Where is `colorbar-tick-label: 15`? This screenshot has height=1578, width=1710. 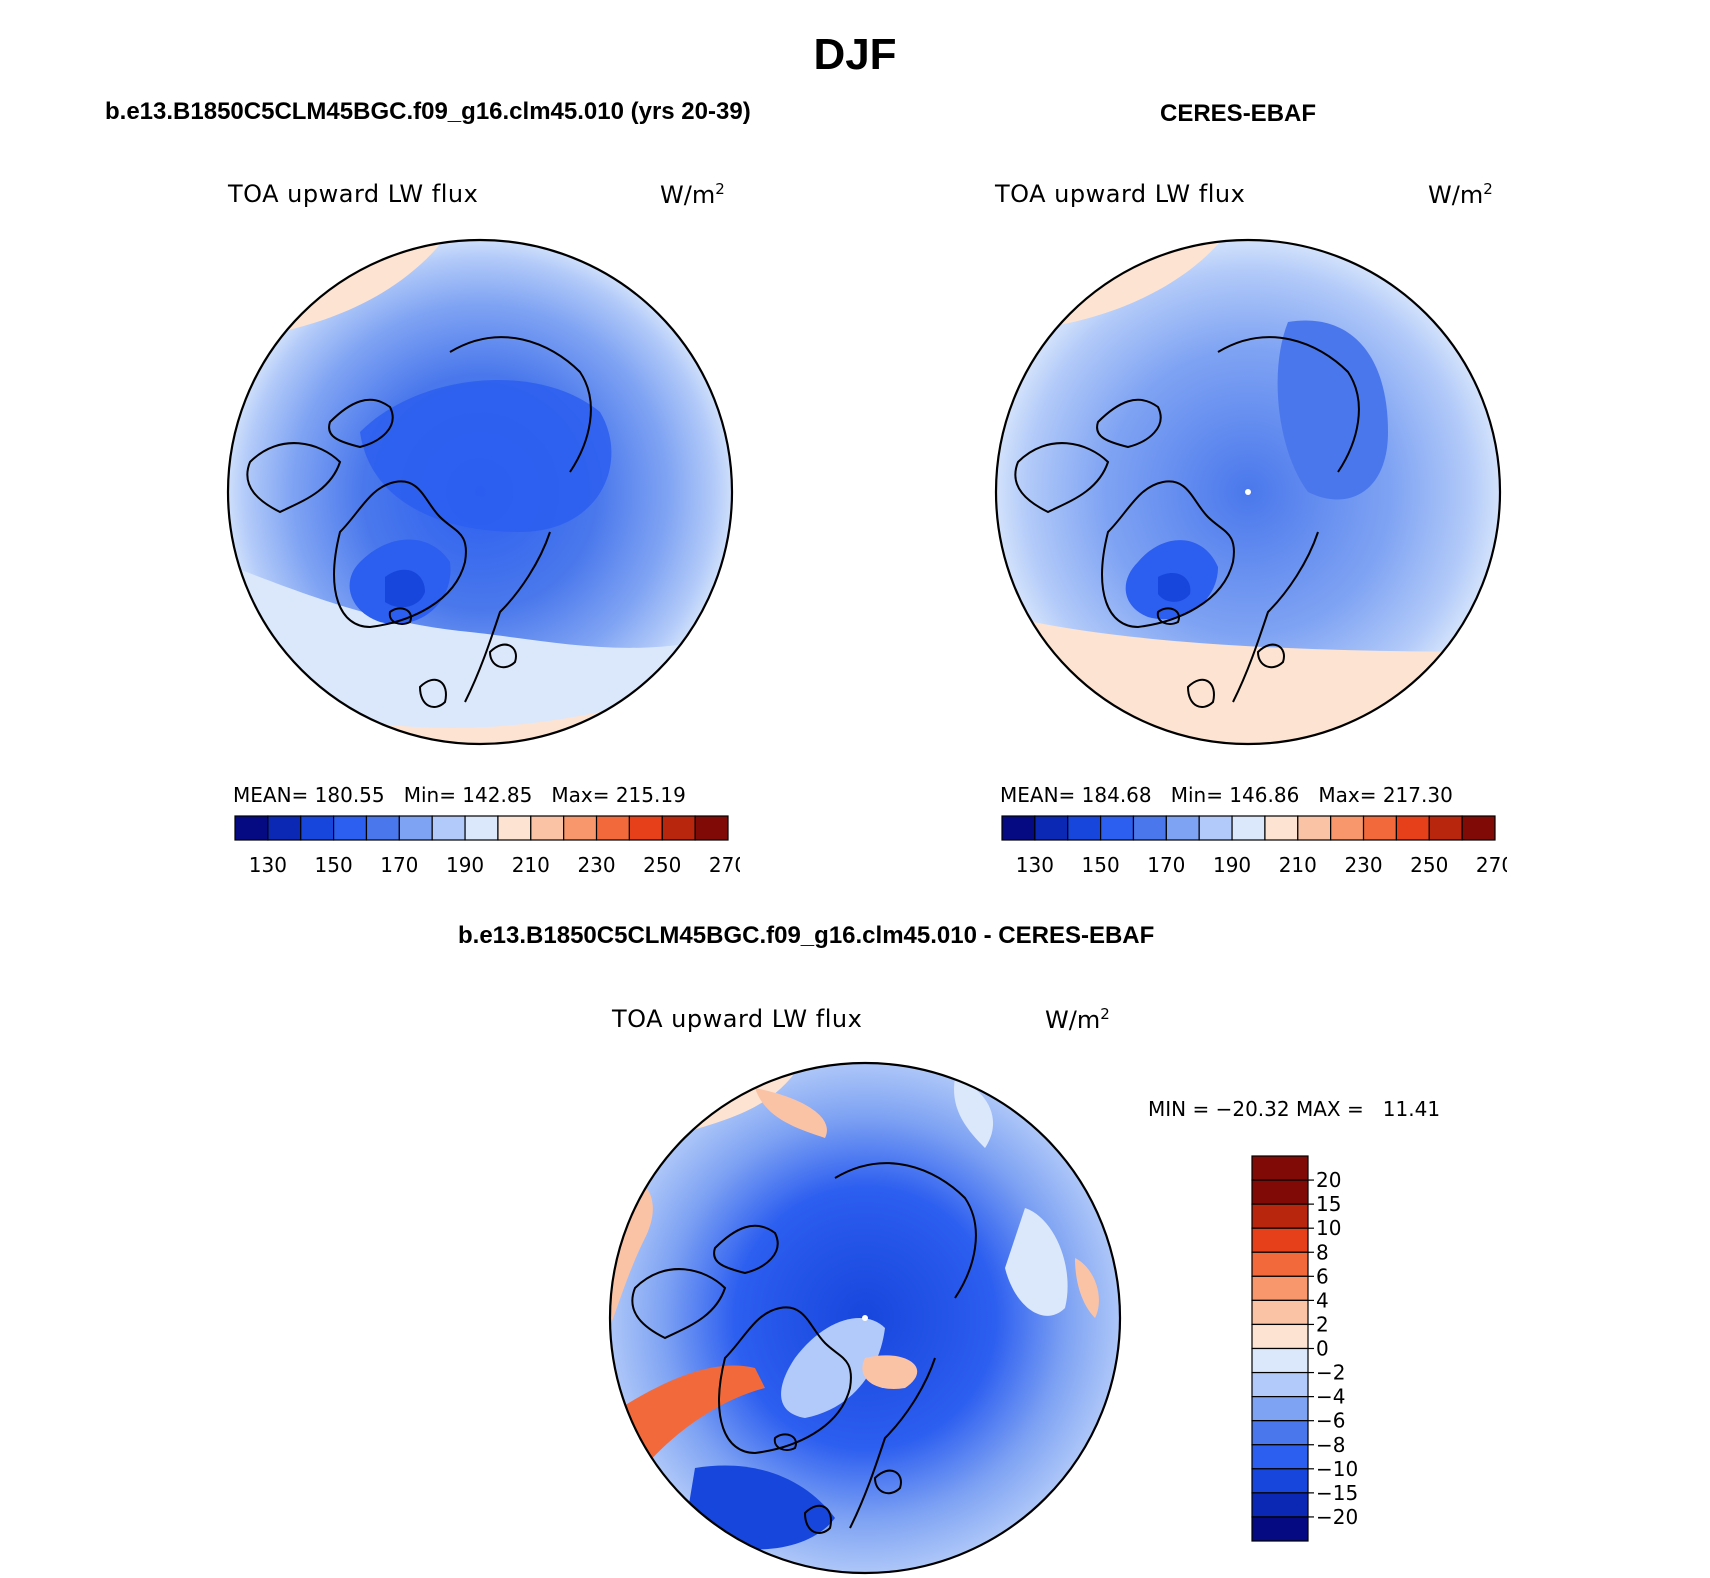 colorbar-tick-label: 15 is located at coordinates (1328, 1204).